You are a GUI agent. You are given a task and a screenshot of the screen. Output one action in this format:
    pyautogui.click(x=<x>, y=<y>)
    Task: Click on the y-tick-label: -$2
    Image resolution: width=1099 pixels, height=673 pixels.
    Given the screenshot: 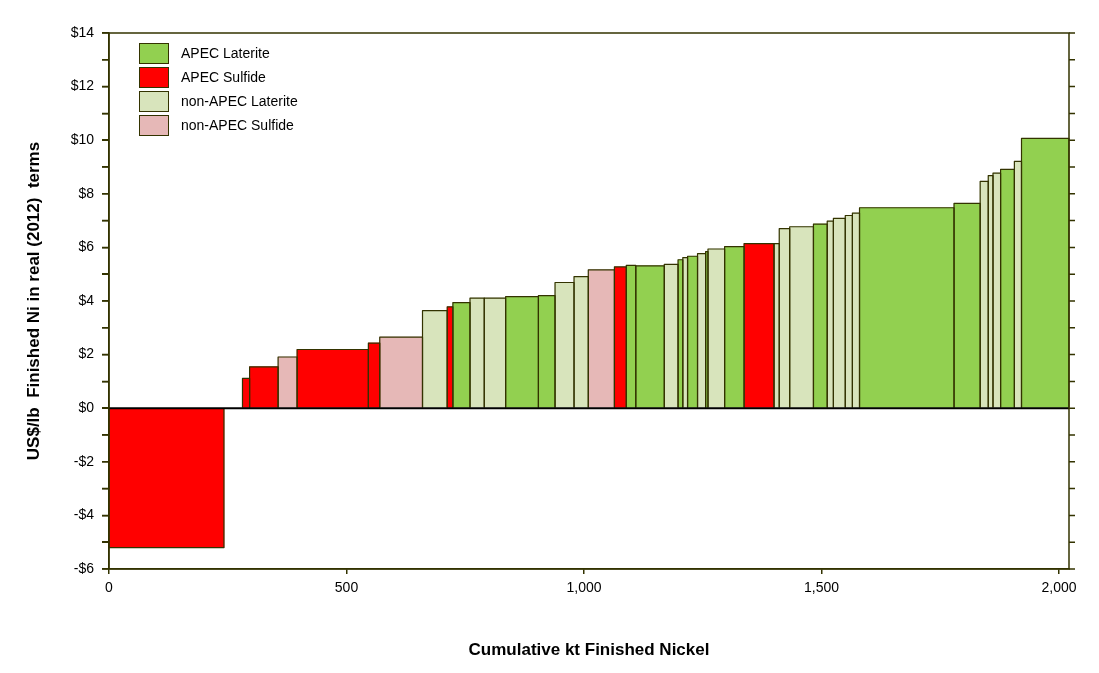 What is the action you would take?
    pyautogui.click(x=84, y=460)
    